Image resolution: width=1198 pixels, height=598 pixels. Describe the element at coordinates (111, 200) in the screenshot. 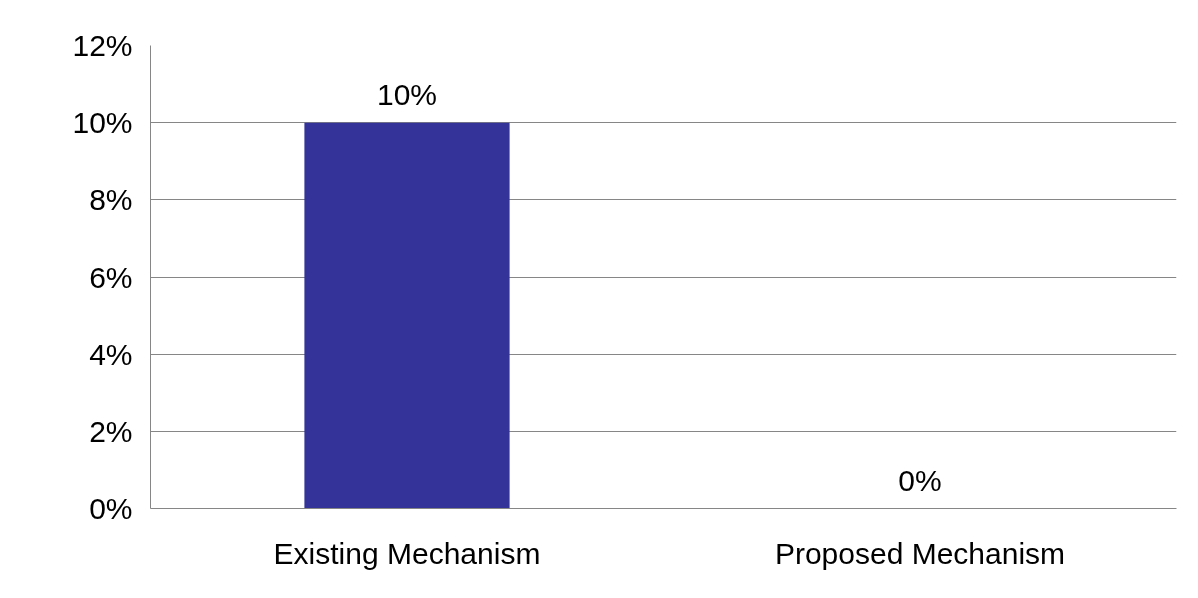

I see `y-tick-label: 8%` at that location.